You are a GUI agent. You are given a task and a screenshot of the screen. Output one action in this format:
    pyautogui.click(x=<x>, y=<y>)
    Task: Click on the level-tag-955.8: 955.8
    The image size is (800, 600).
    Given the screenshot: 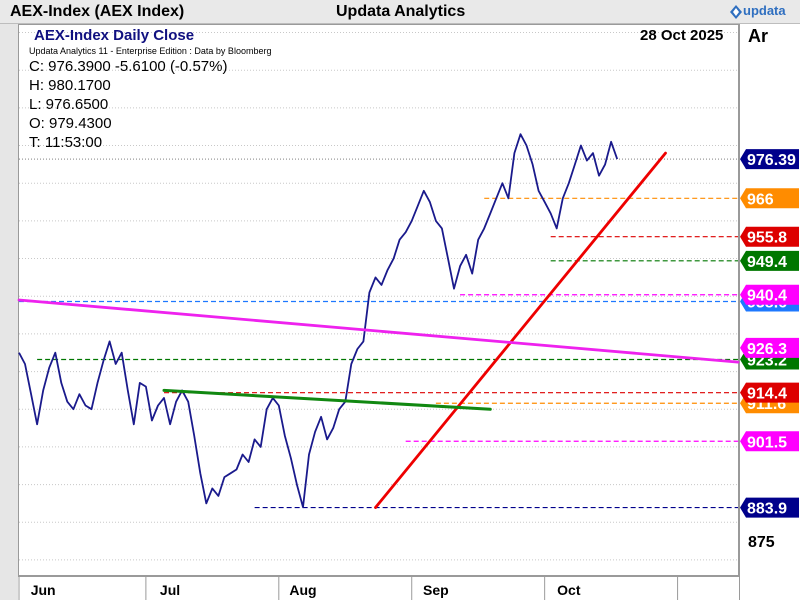 What is the action you would take?
    pyautogui.click(x=769, y=236)
    